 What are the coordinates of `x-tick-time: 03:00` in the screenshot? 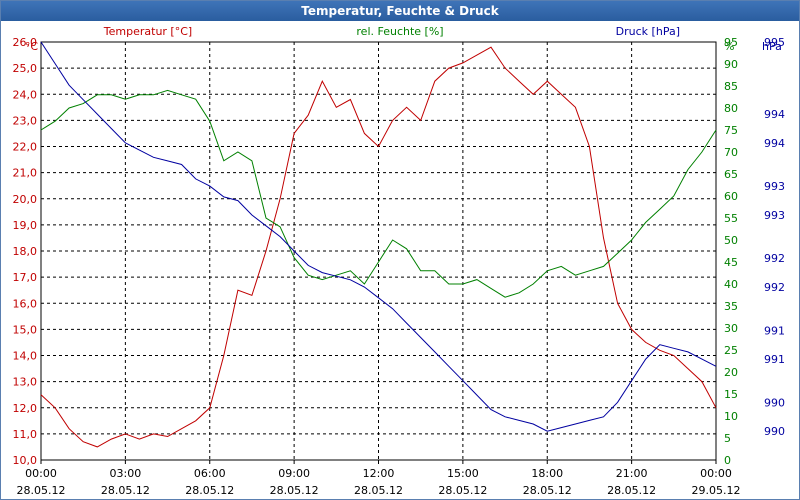 It's located at (126, 473).